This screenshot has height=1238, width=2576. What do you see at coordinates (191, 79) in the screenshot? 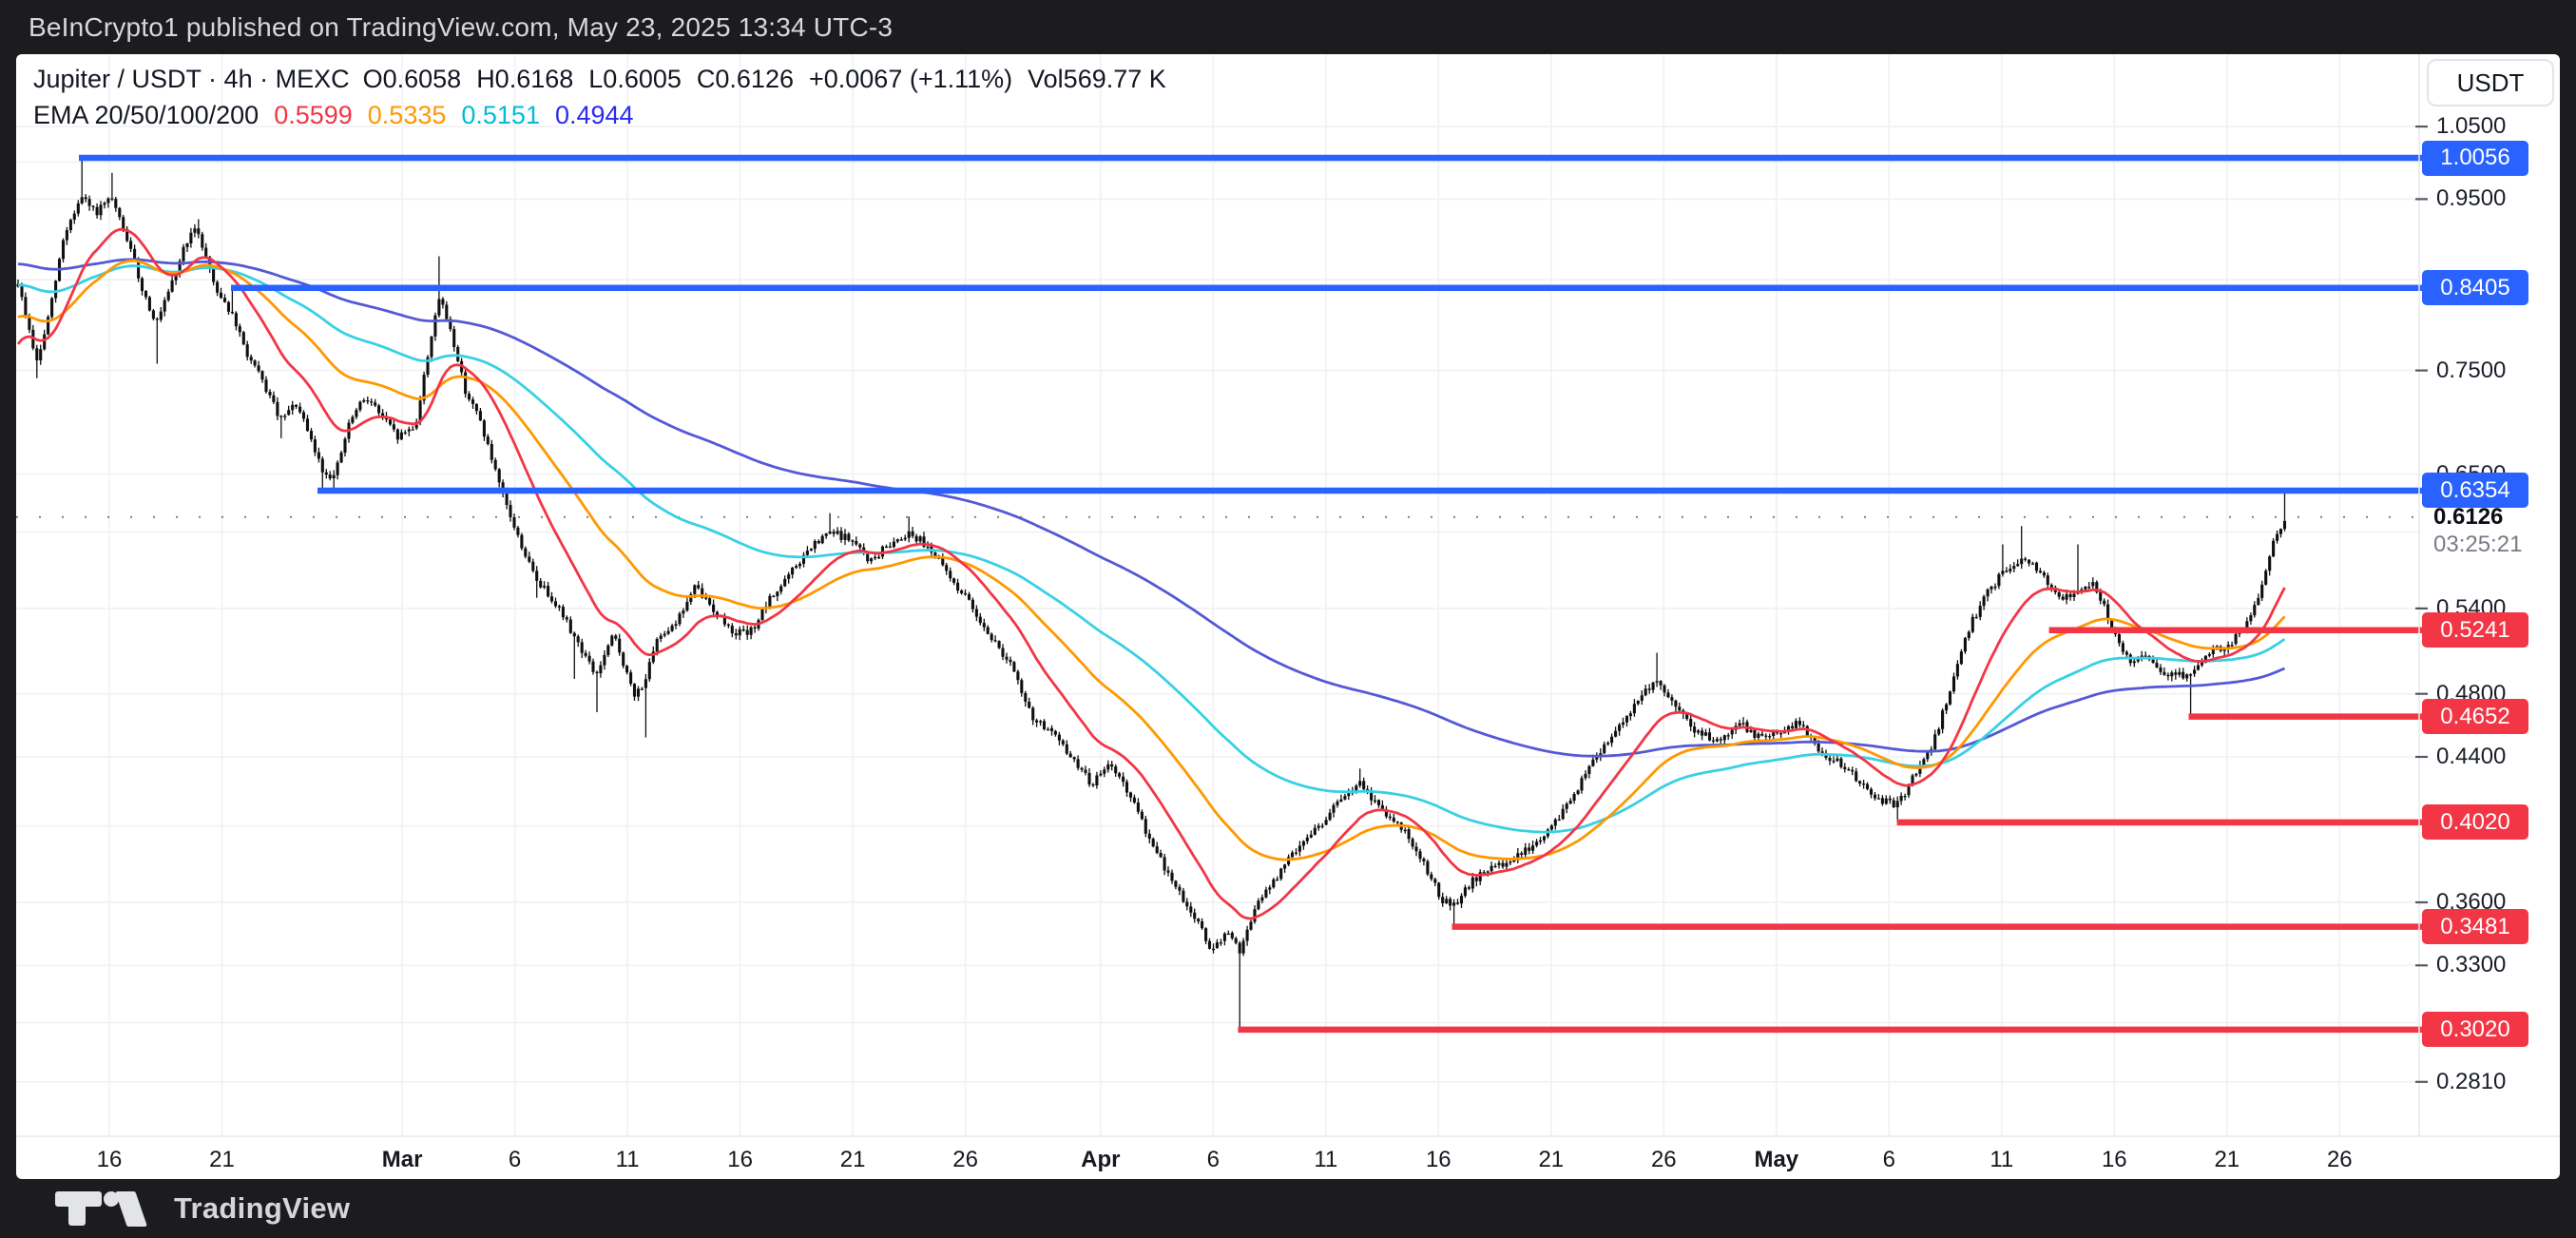
I see `symbol-title: Jupiter / USDT · 4h · MEXC` at bounding box center [191, 79].